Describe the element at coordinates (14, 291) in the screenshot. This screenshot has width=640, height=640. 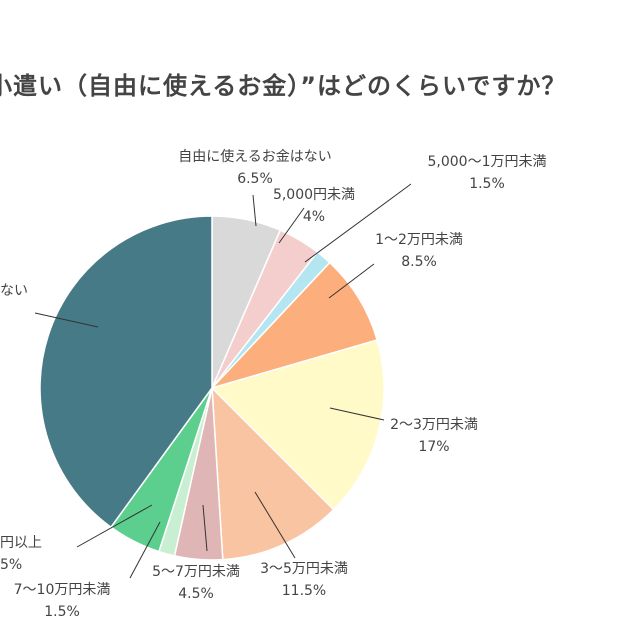
I see `slice-label-9: ない` at that location.